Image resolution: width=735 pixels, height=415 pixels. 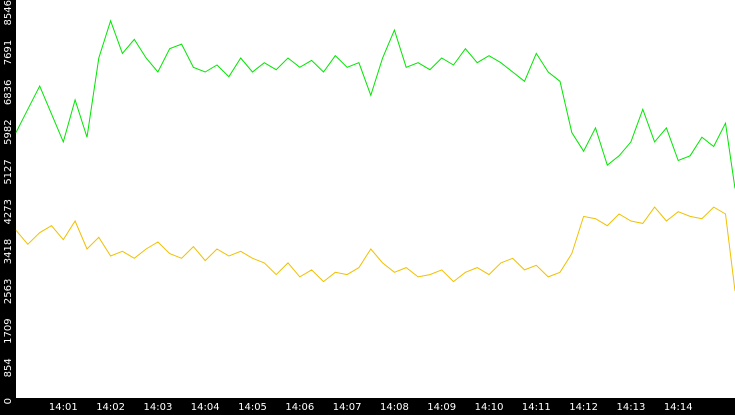 I want to click on y-tick-label: 0, so click(x=8, y=401).